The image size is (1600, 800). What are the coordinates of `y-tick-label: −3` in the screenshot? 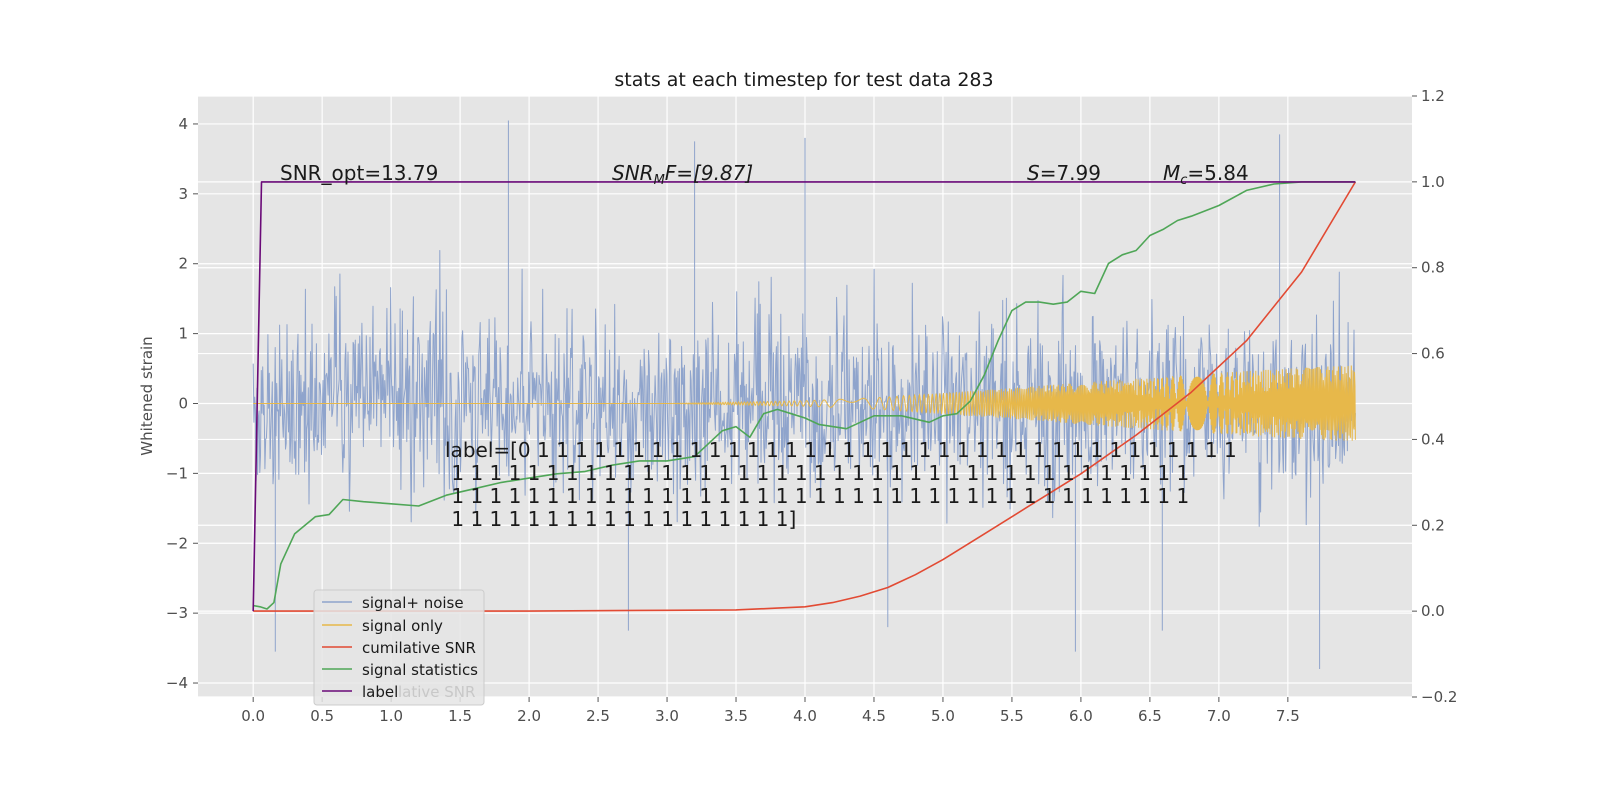 It's located at (177, 613).